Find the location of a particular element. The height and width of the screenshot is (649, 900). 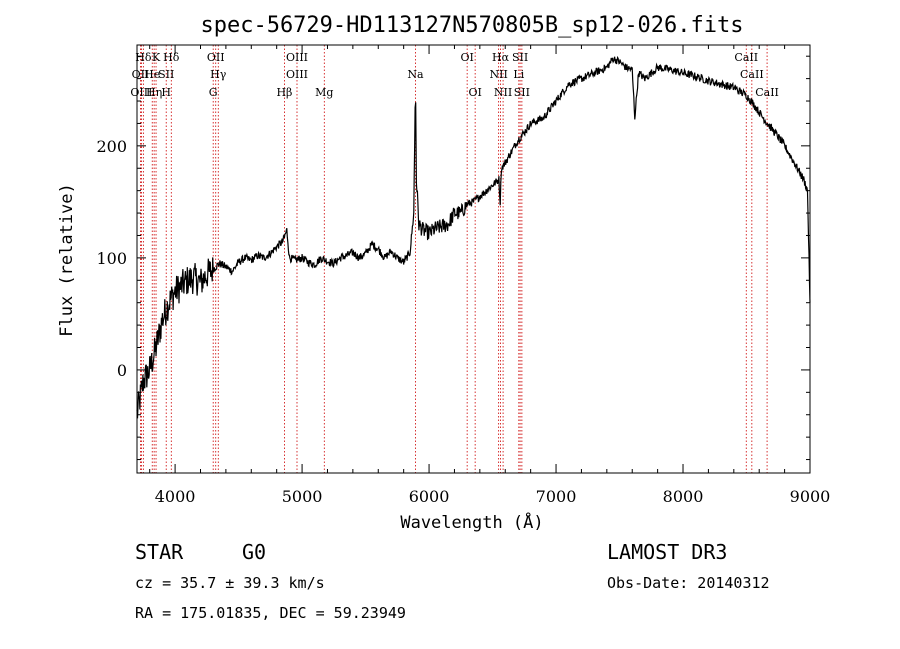

line-label-1: K is located at coordinates (156, 57).